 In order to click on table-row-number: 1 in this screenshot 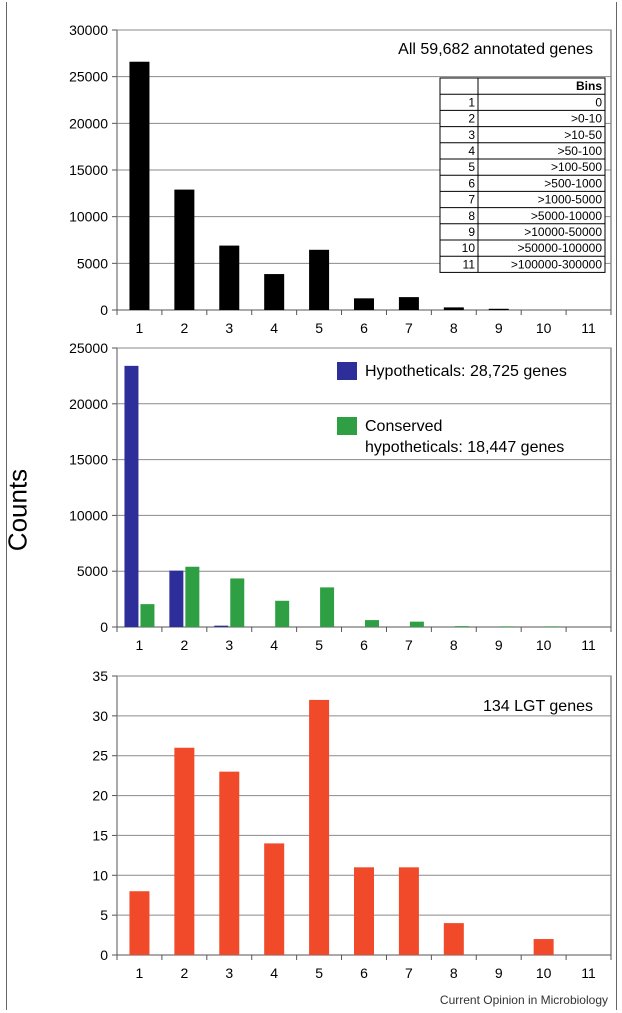, I will do `click(471, 102)`.